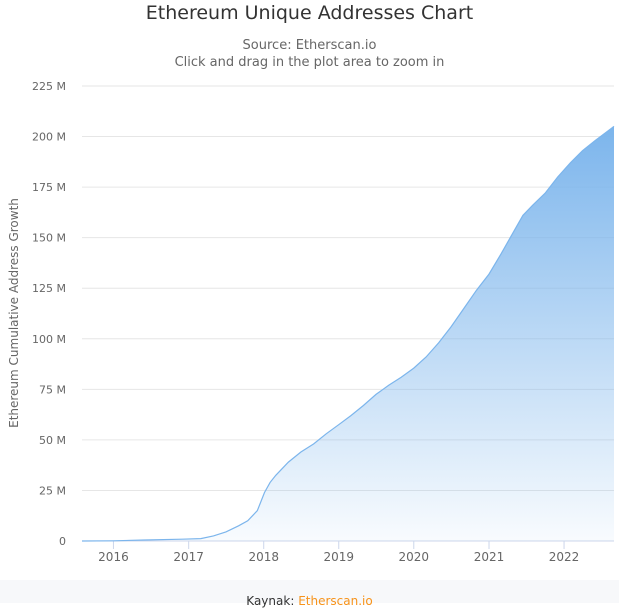 The height and width of the screenshot is (608, 619). I want to click on y-tick-label: 75 M, so click(52, 389).